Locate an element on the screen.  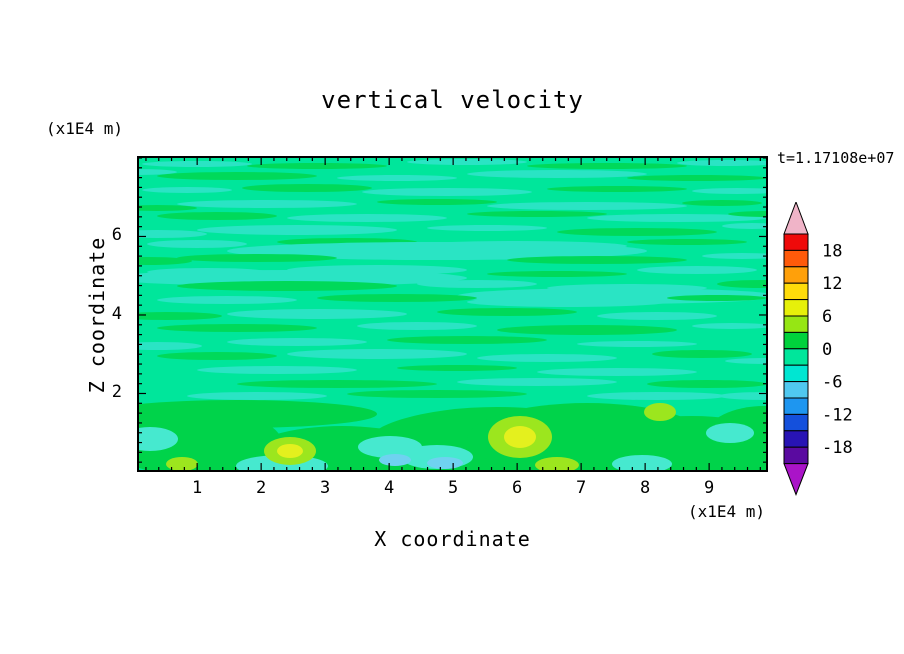
y-axis-unit-label: (x1E4 m) is located at coordinates (85, 128).